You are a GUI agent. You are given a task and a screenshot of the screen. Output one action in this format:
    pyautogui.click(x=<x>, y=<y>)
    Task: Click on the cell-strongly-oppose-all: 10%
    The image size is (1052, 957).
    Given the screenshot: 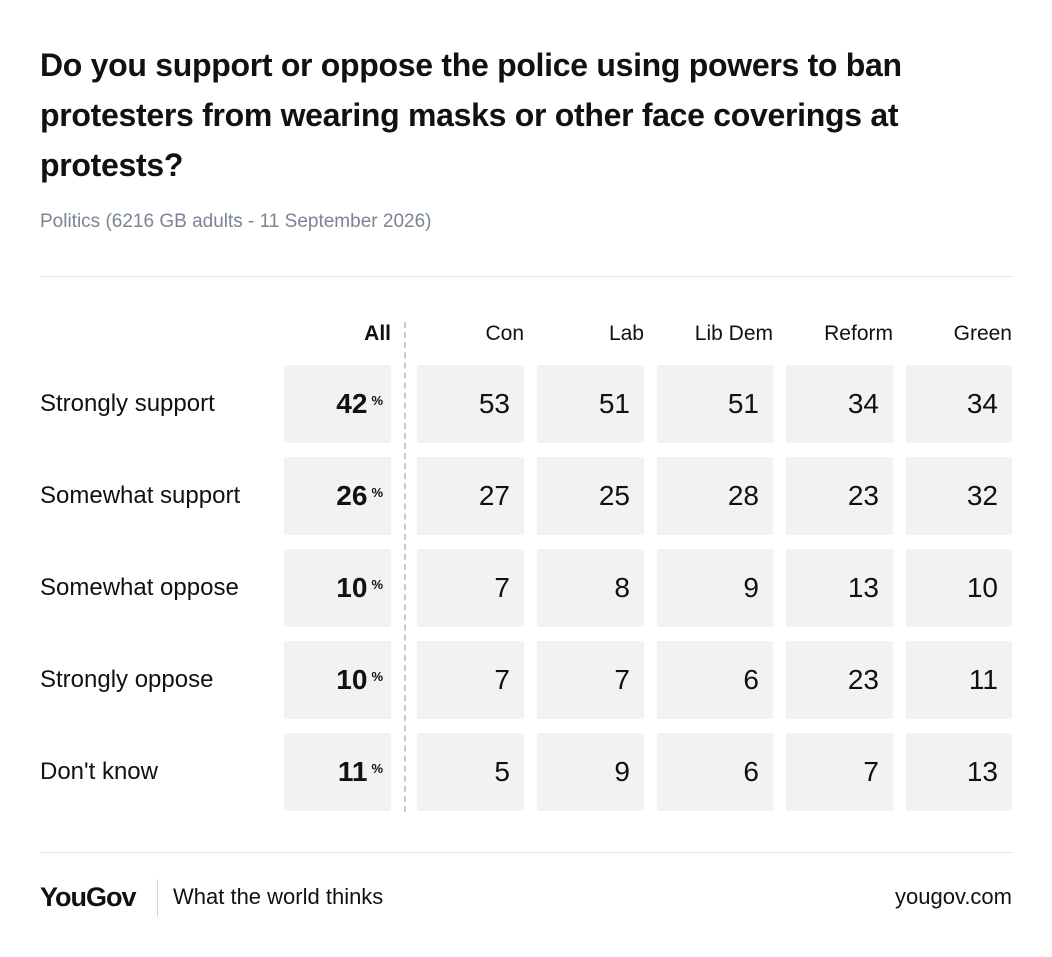 What is the action you would take?
    pyautogui.click(x=337, y=680)
    